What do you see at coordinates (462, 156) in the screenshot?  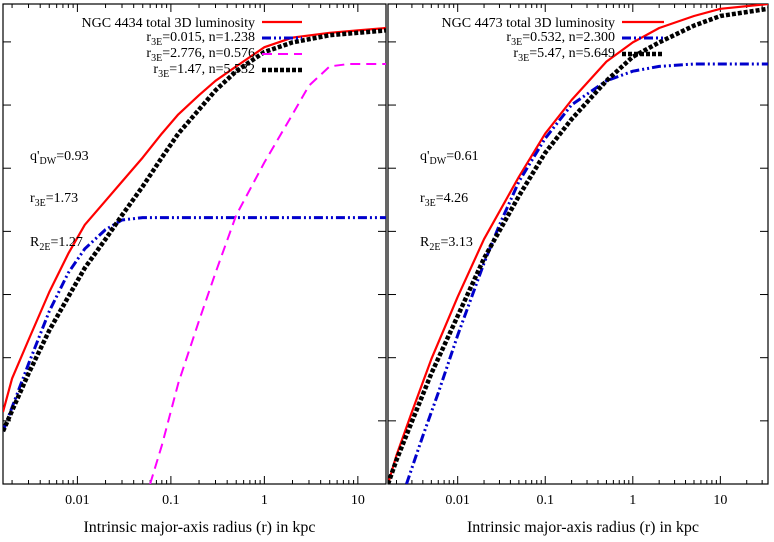 I see `annotation-0-suffix: =0.61` at bounding box center [462, 156].